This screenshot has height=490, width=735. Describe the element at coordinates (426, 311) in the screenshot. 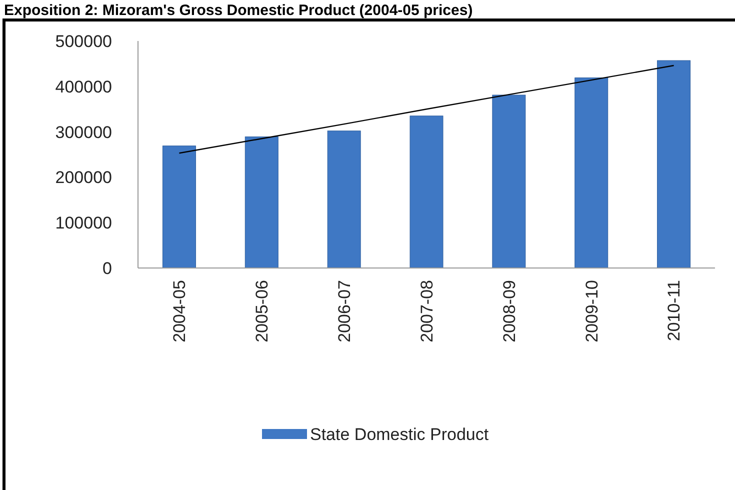

I see `x-tick-label: 2007-08` at that location.